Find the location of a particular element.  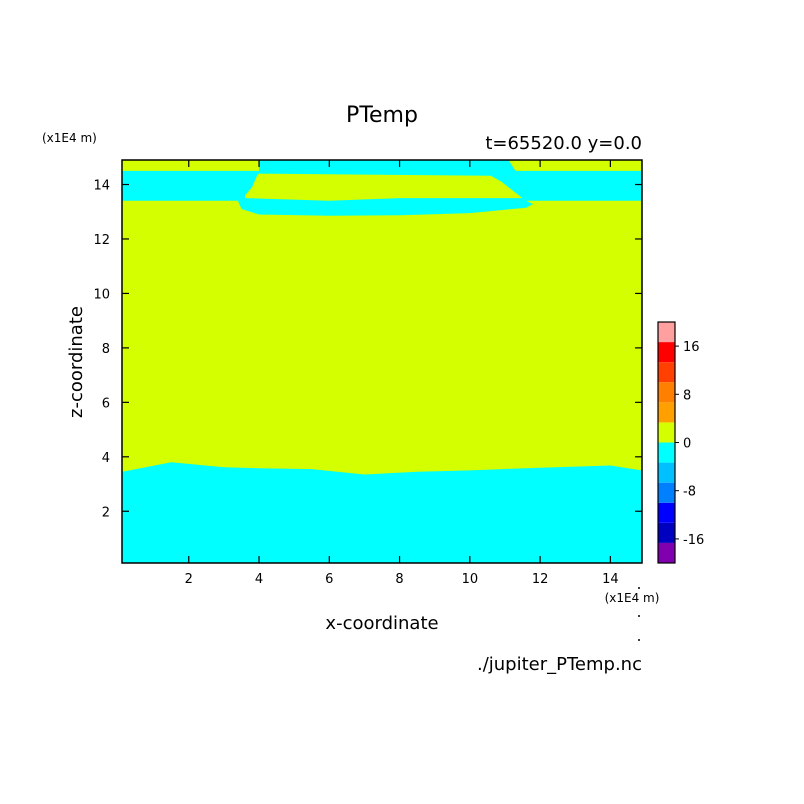

colorbar-tick-label: 8 is located at coordinates (687, 395).